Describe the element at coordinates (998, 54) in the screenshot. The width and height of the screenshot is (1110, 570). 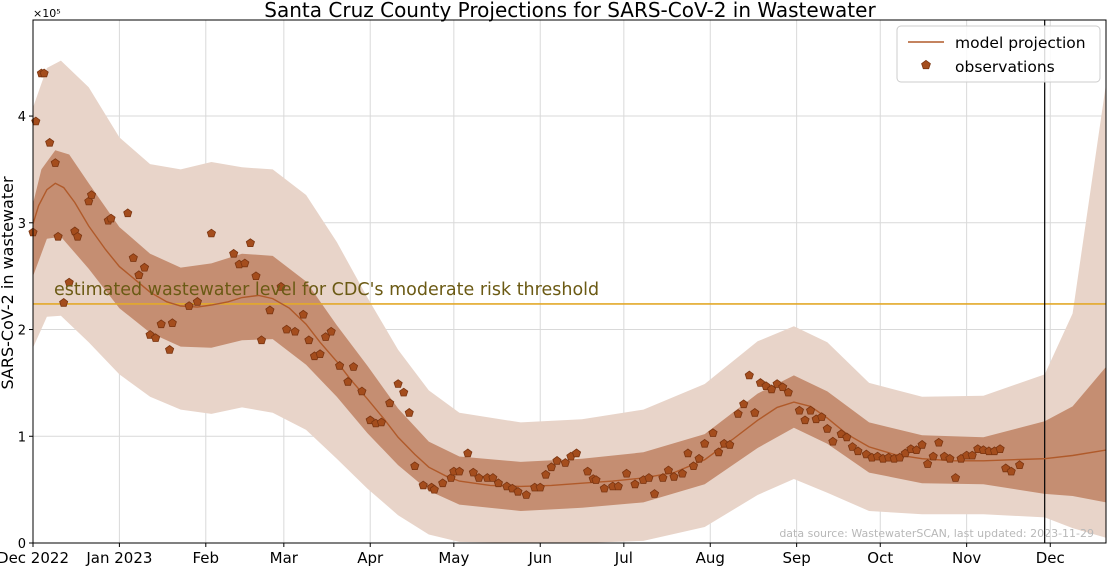
I see `legend: model projection observations` at that location.